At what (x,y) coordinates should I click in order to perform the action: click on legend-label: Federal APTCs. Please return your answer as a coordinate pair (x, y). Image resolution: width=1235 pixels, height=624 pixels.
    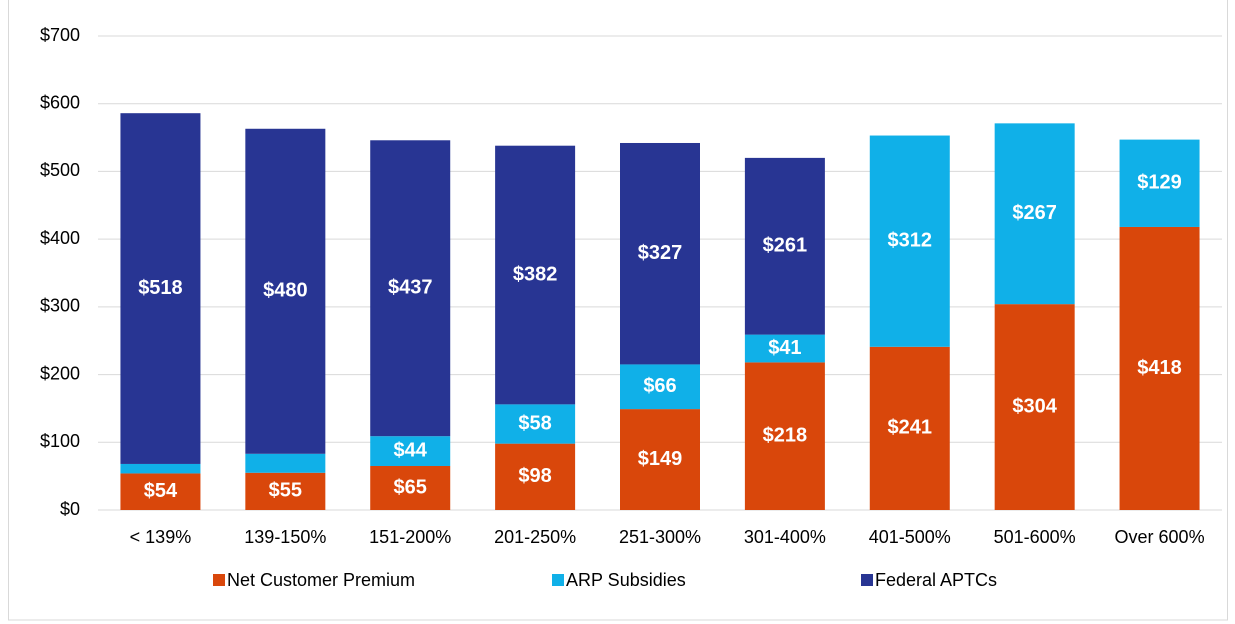
    Looking at the image, I should click on (936, 580).